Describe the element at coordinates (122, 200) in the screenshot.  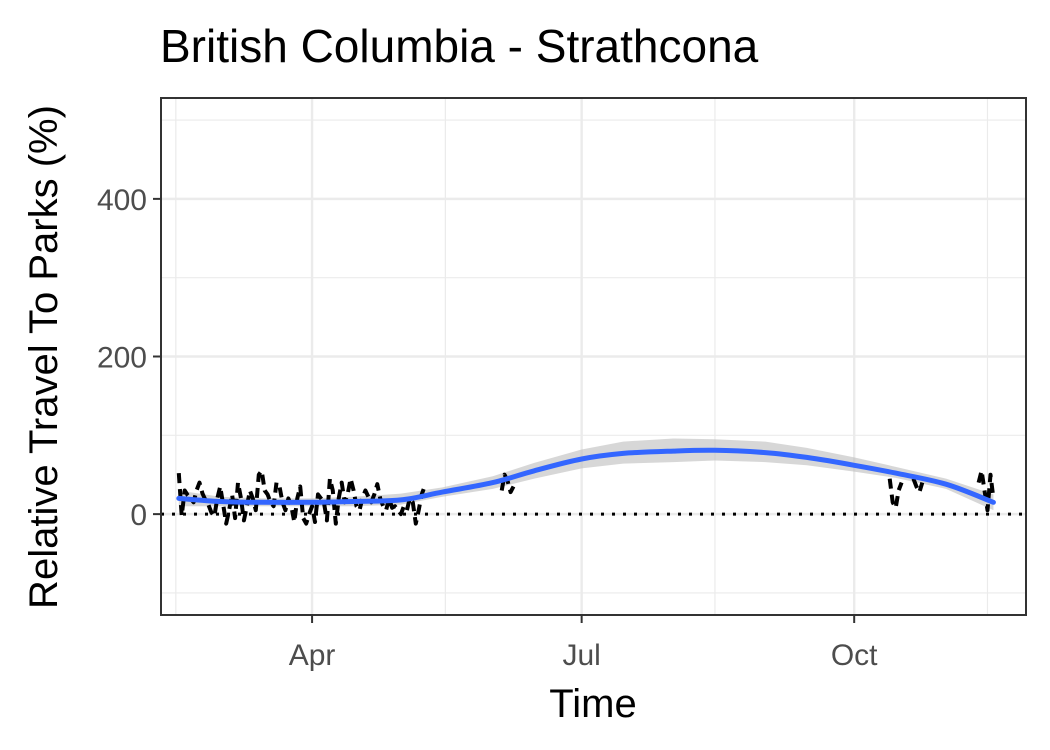
I see `y-tick-label: 400` at that location.